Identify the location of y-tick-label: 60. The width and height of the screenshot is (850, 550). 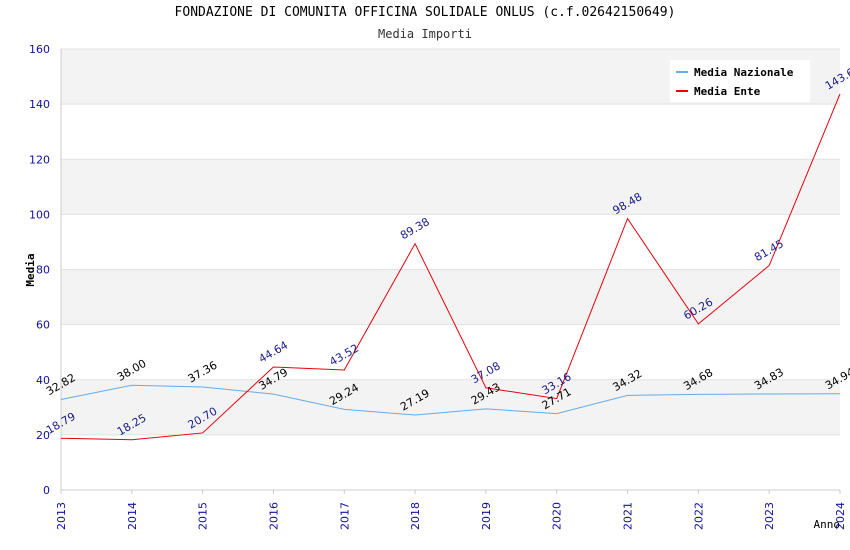
(43, 325).